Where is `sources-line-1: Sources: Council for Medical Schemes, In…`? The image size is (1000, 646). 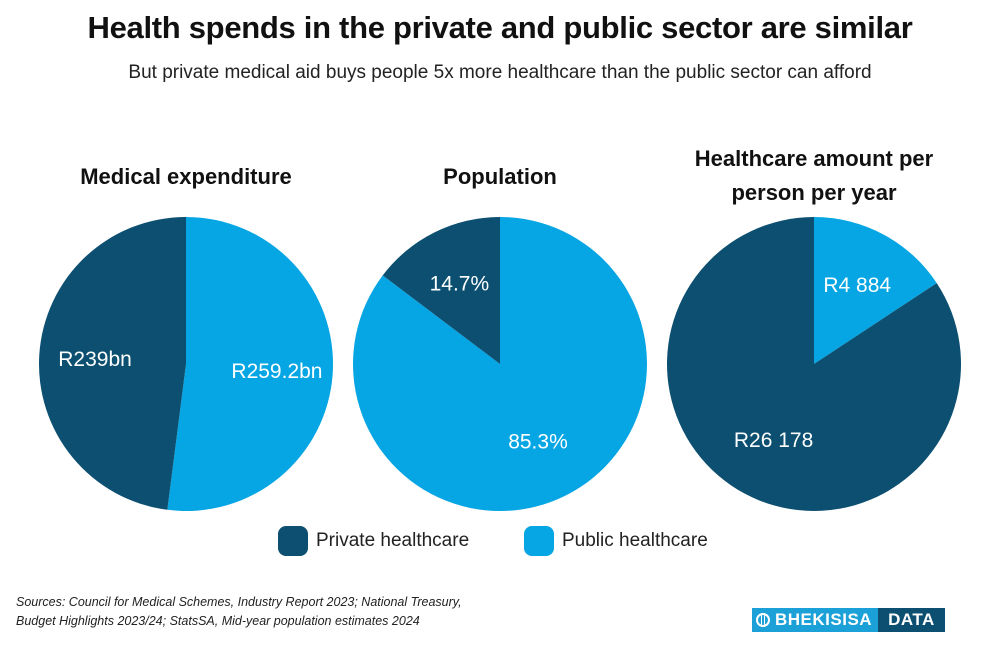 sources-line-1: Sources: Council for Medical Schemes, In… is located at coordinates (239, 602).